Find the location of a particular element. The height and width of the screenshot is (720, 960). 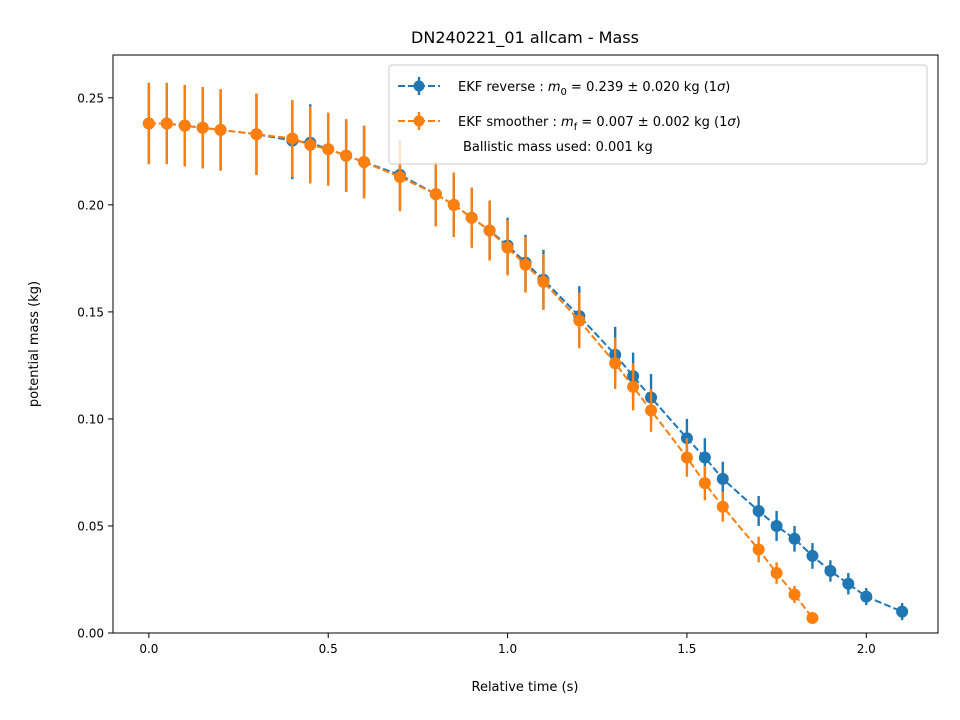

legend-frame is located at coordinates (658, 114).